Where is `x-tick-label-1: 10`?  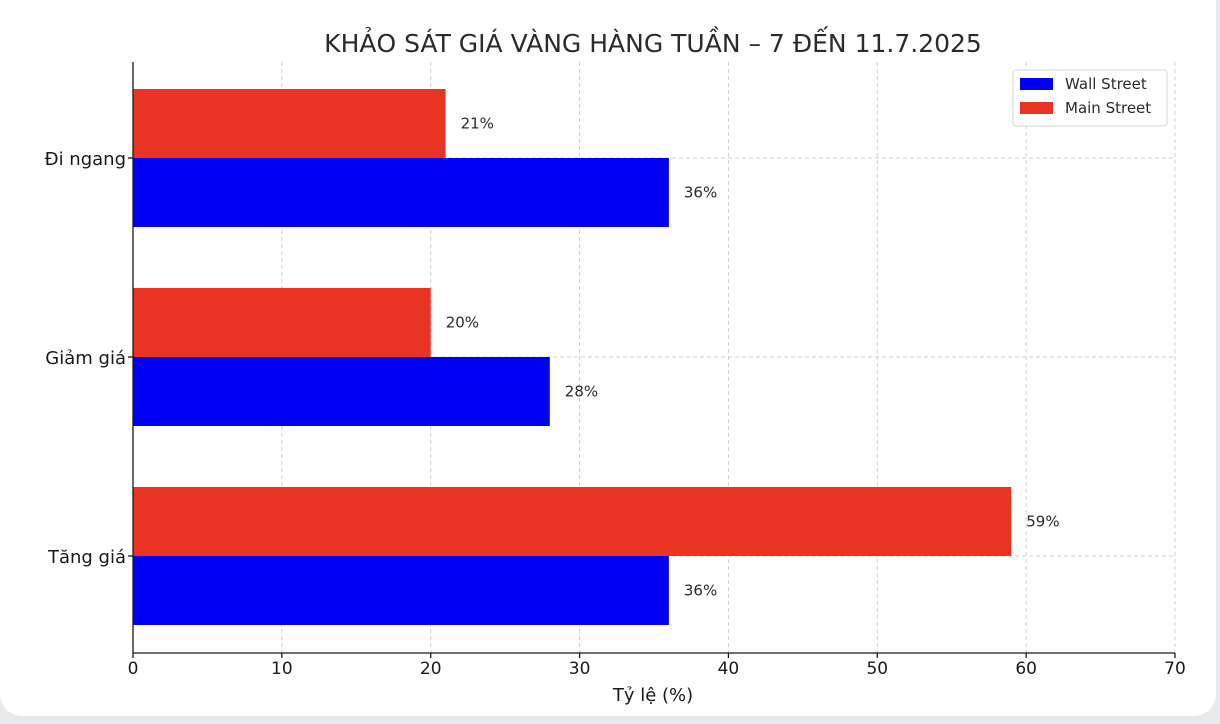
x-tick-label-1: 10 is located at coordinates (282, 669).